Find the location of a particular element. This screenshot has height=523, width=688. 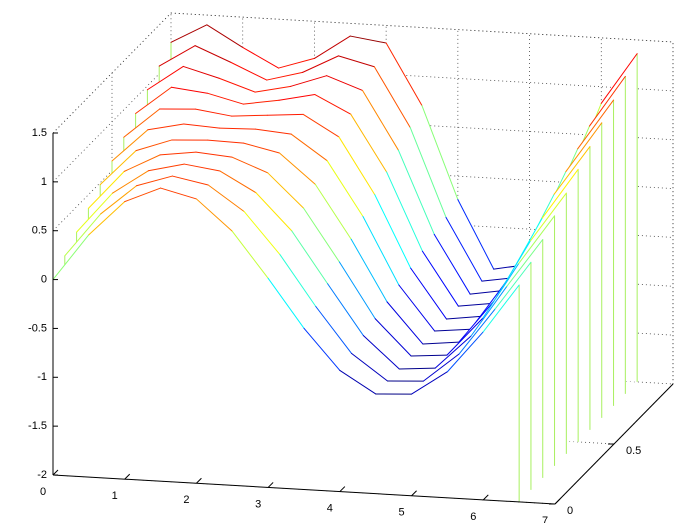

x-tick-label: 6 is located at coordinates (473, 517).